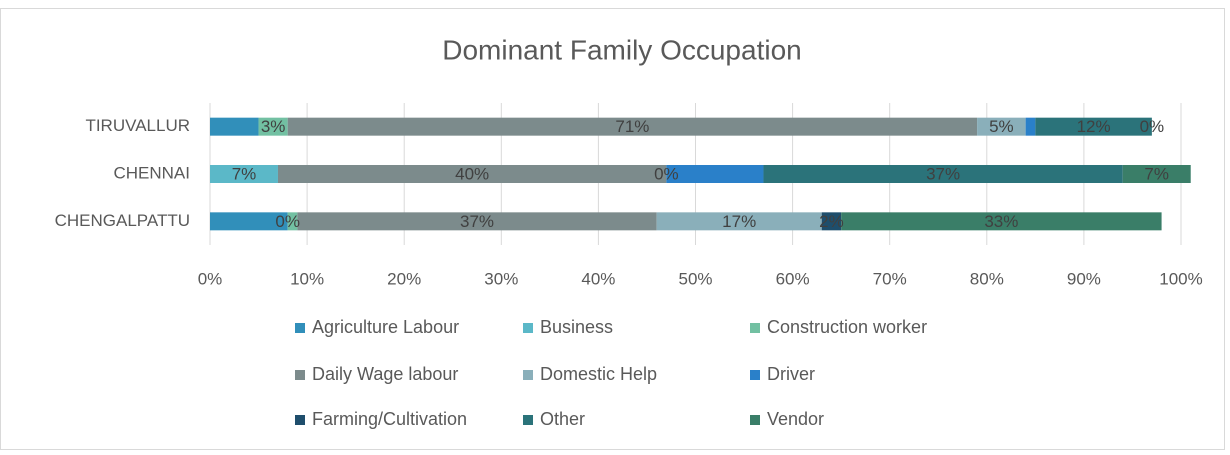  I want to click on x-tick-label: 20%, so click(404, 278).